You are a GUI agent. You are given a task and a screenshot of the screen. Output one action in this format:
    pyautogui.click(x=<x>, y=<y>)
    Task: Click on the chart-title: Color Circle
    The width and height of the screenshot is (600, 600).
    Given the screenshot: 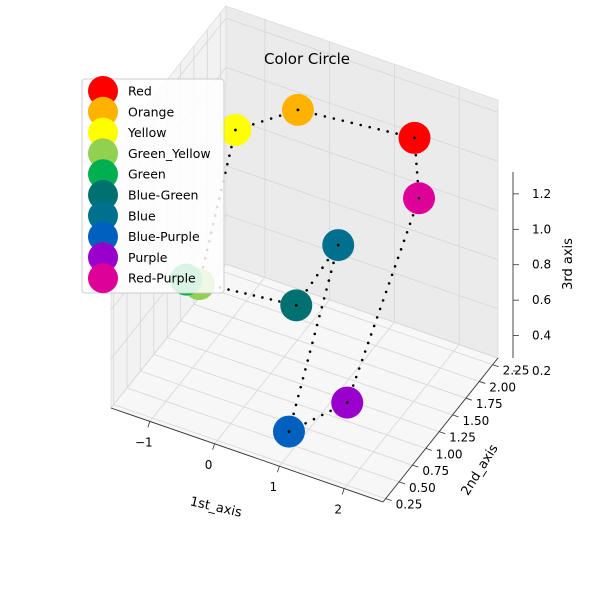 What is the action you would take?
    pyautogui.click(x=307, y=59)
    